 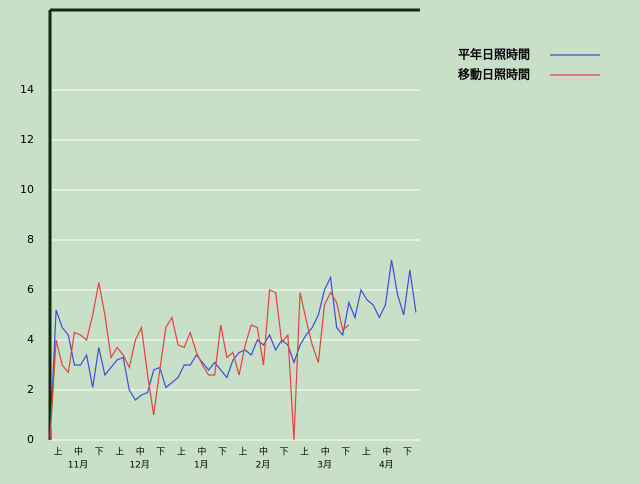 What do you see at coordinates (30, 239) in the screenshot?
I see `y-tick-label: 8` at bounding box center [30, 239].